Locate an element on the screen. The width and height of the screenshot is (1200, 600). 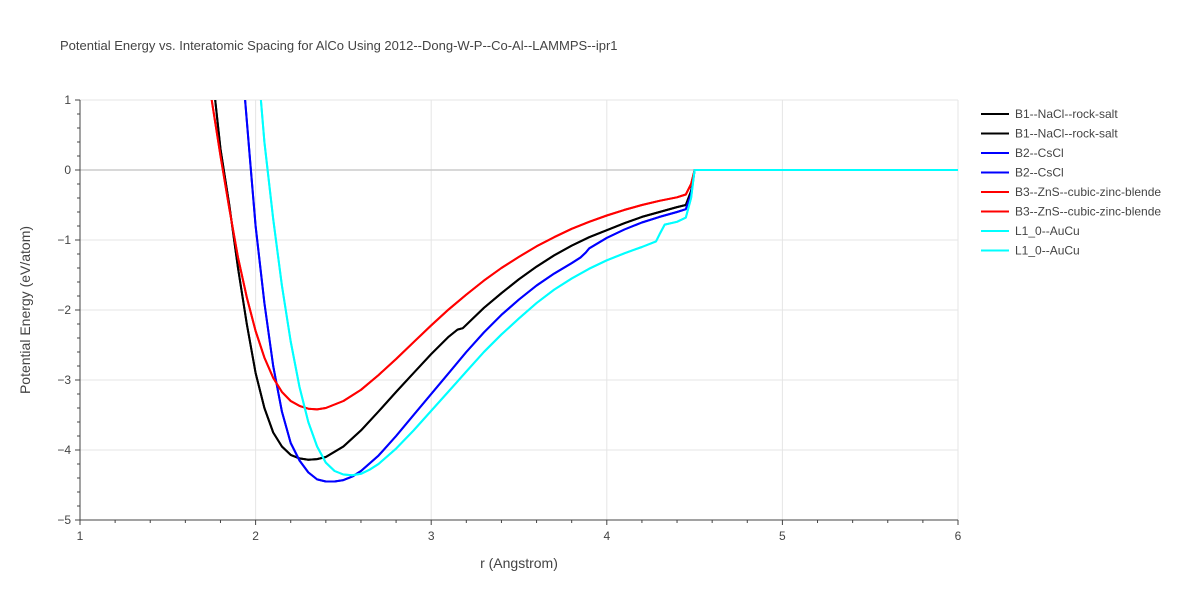
x-tick-label: 5 is located at coordinates (782, 536).